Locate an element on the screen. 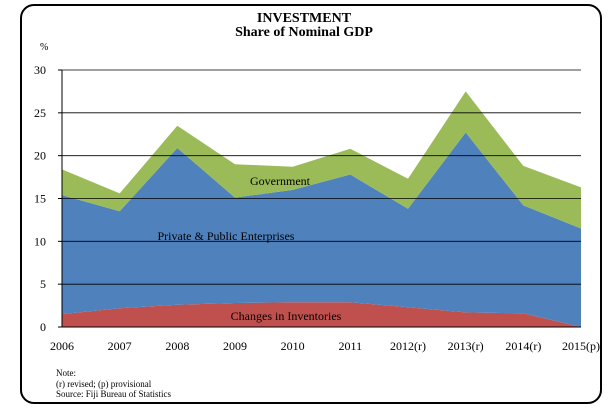  series-label-private-public-enterprises: Private & Public Enterprises is located at coordinates (226, 236).